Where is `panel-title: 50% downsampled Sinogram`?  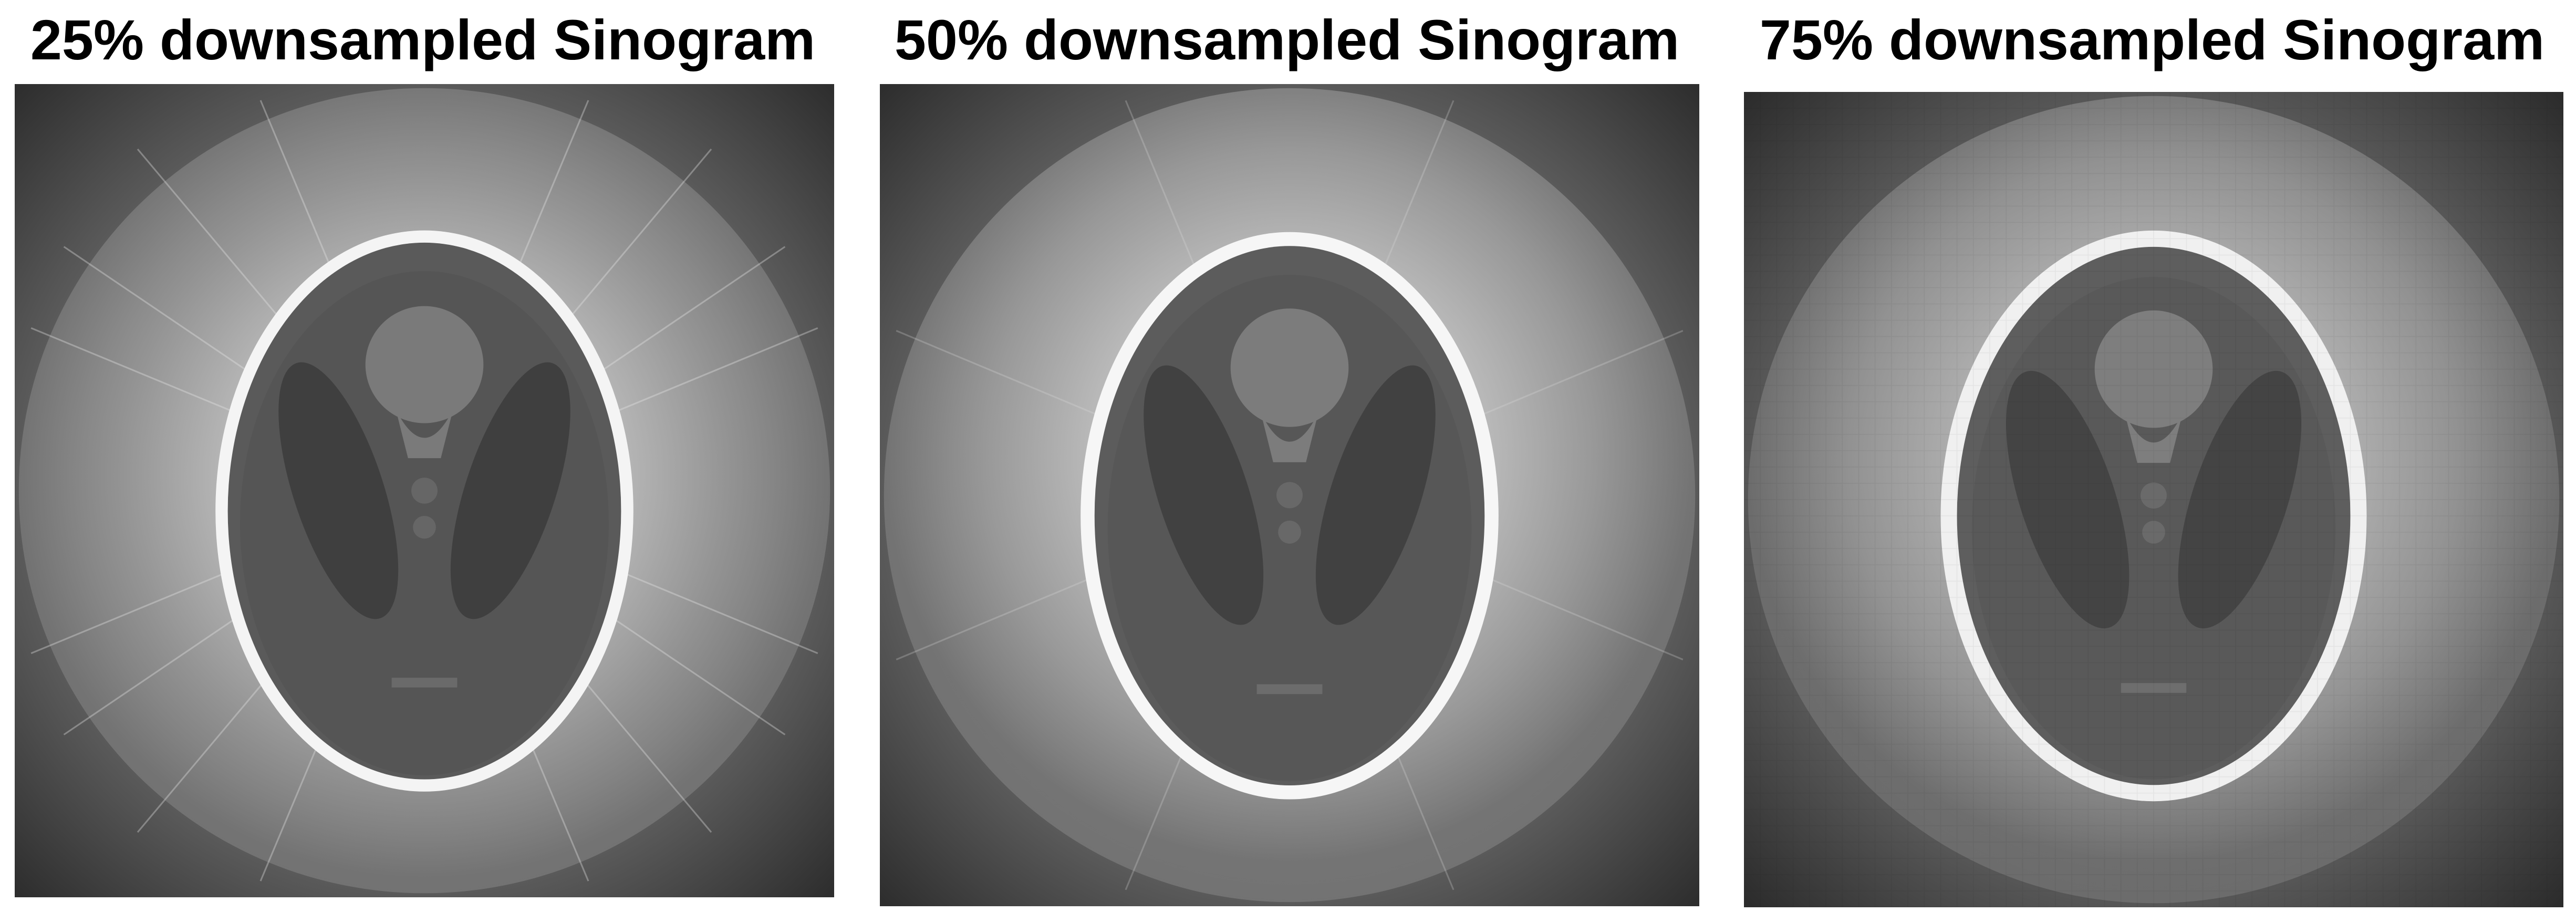 panel-title: 50% downsampled Sinogram is located at coordinates (1287, 39).